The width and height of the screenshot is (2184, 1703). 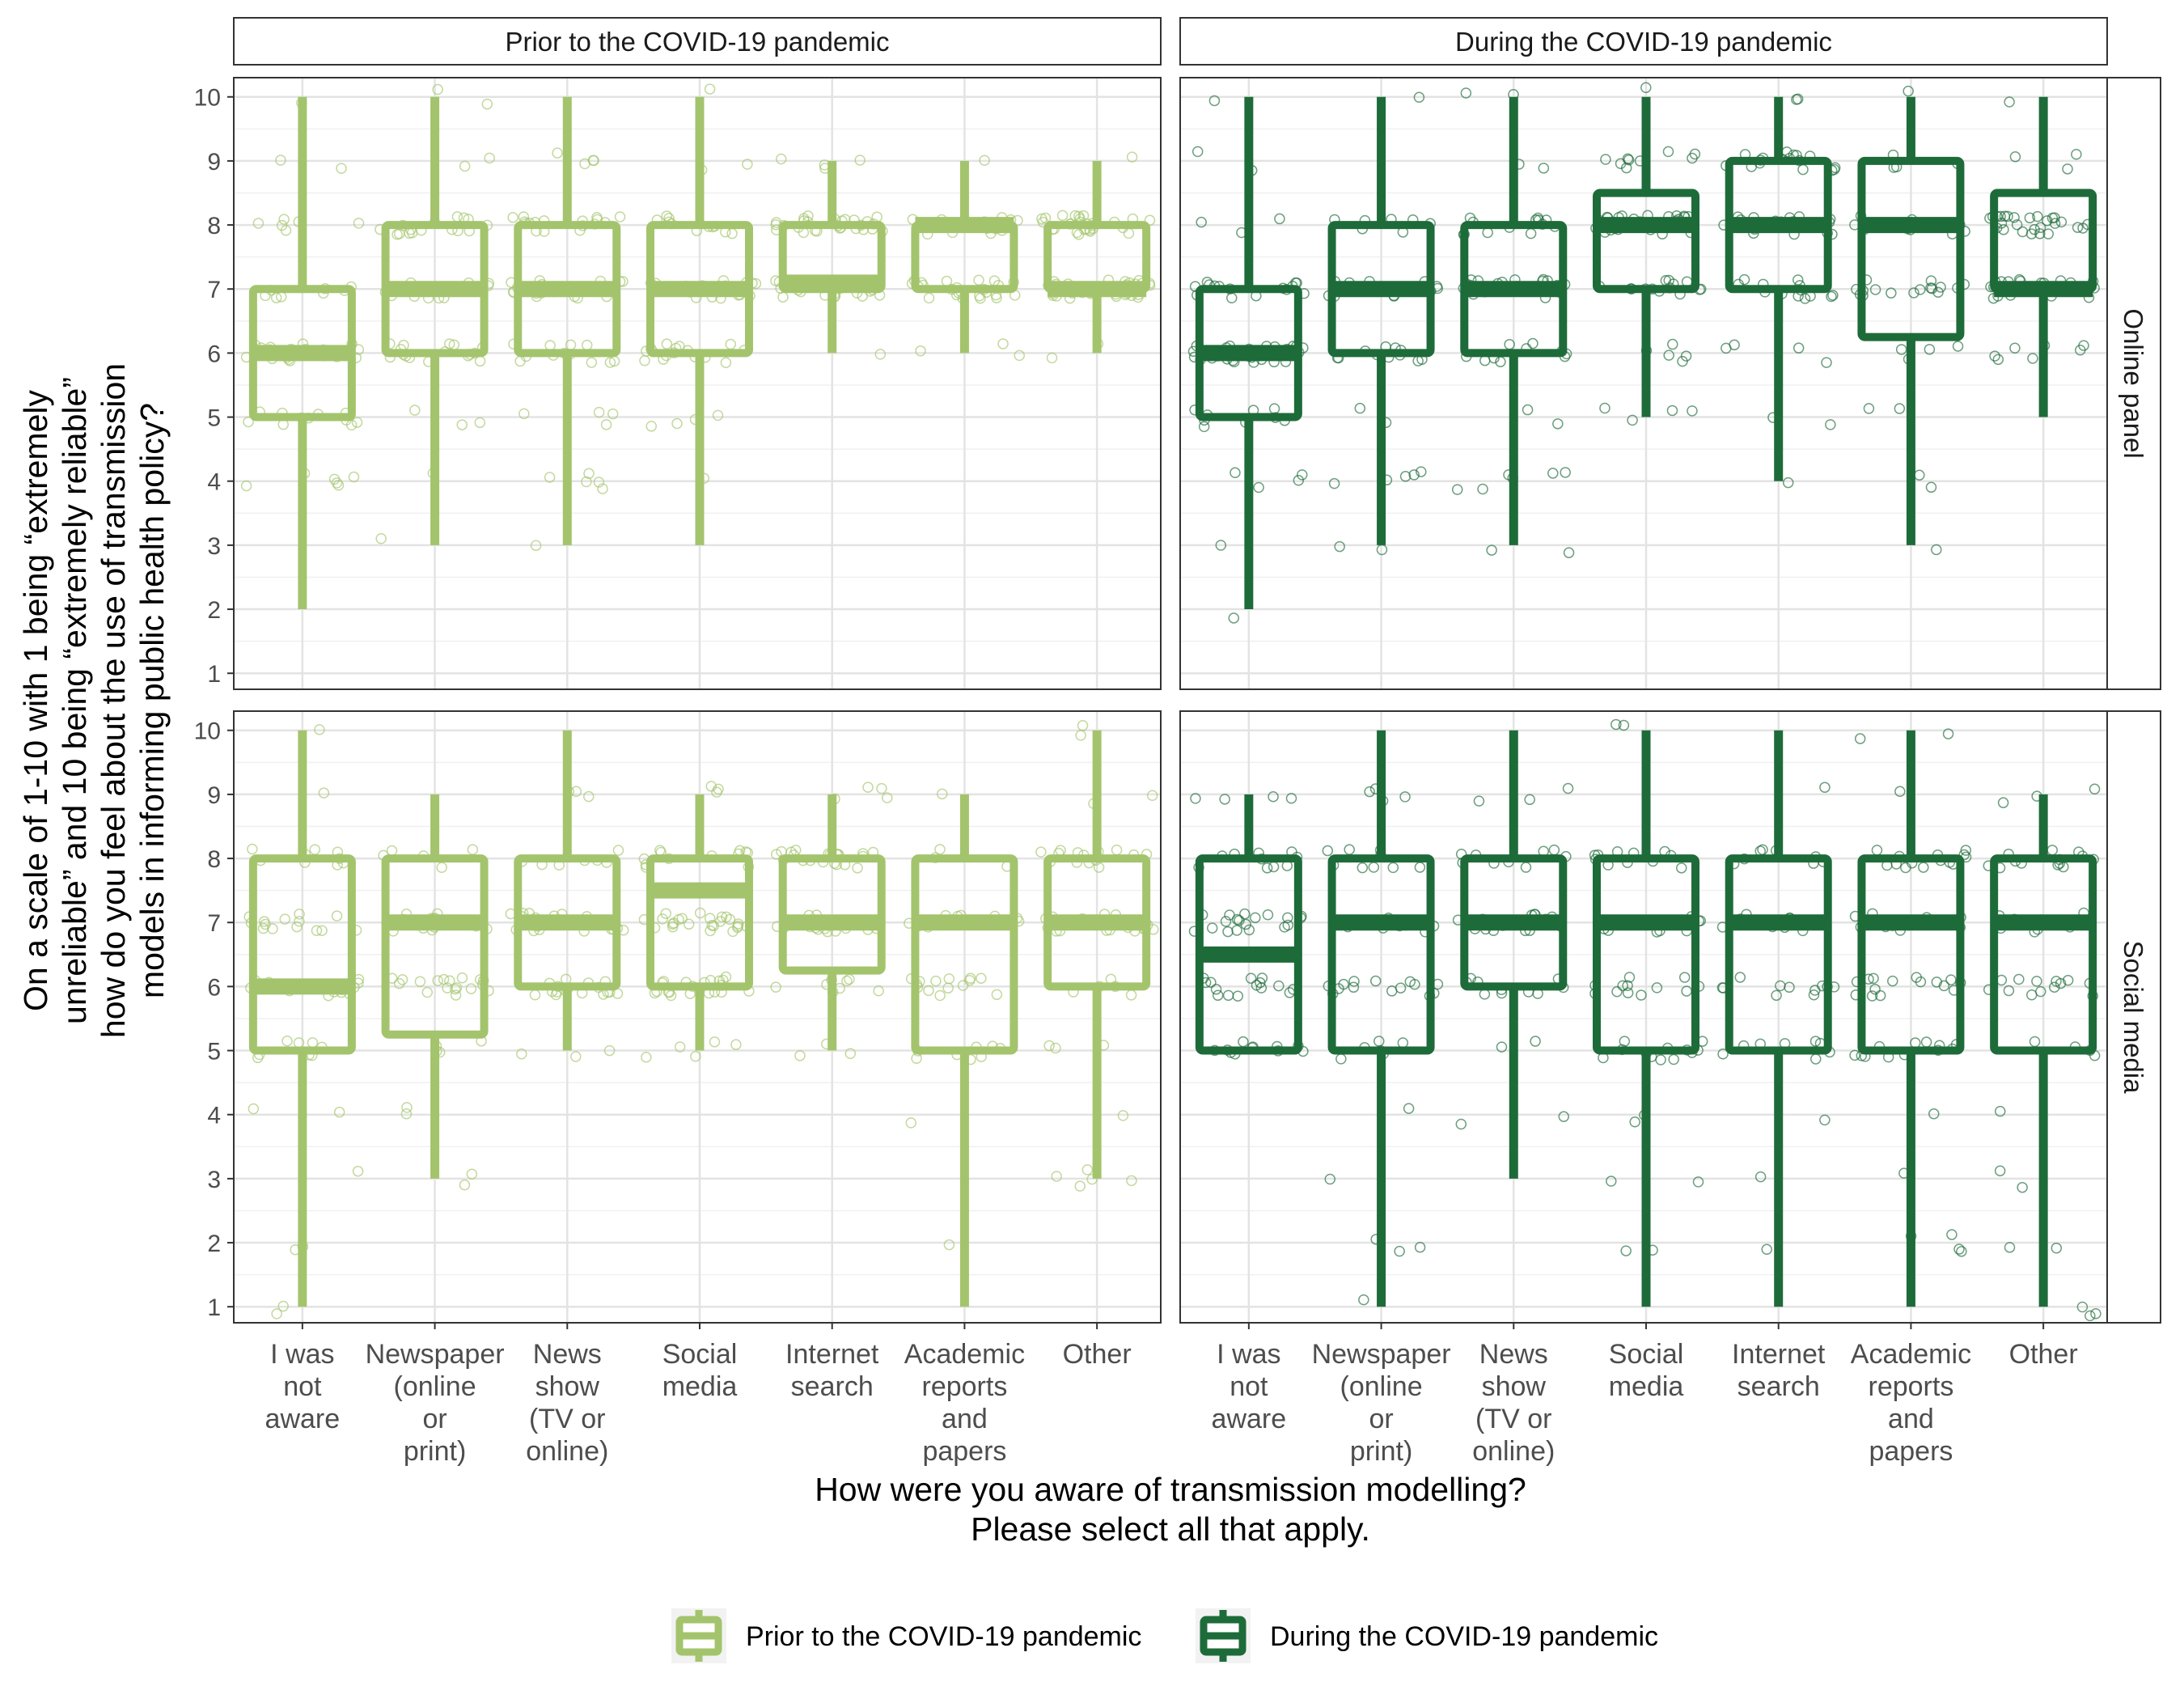 What do you see at coordinates (435, 1354) in the screenshot?
I see `x-tick-label: Newspaper` at bounding box center [435, 1354].